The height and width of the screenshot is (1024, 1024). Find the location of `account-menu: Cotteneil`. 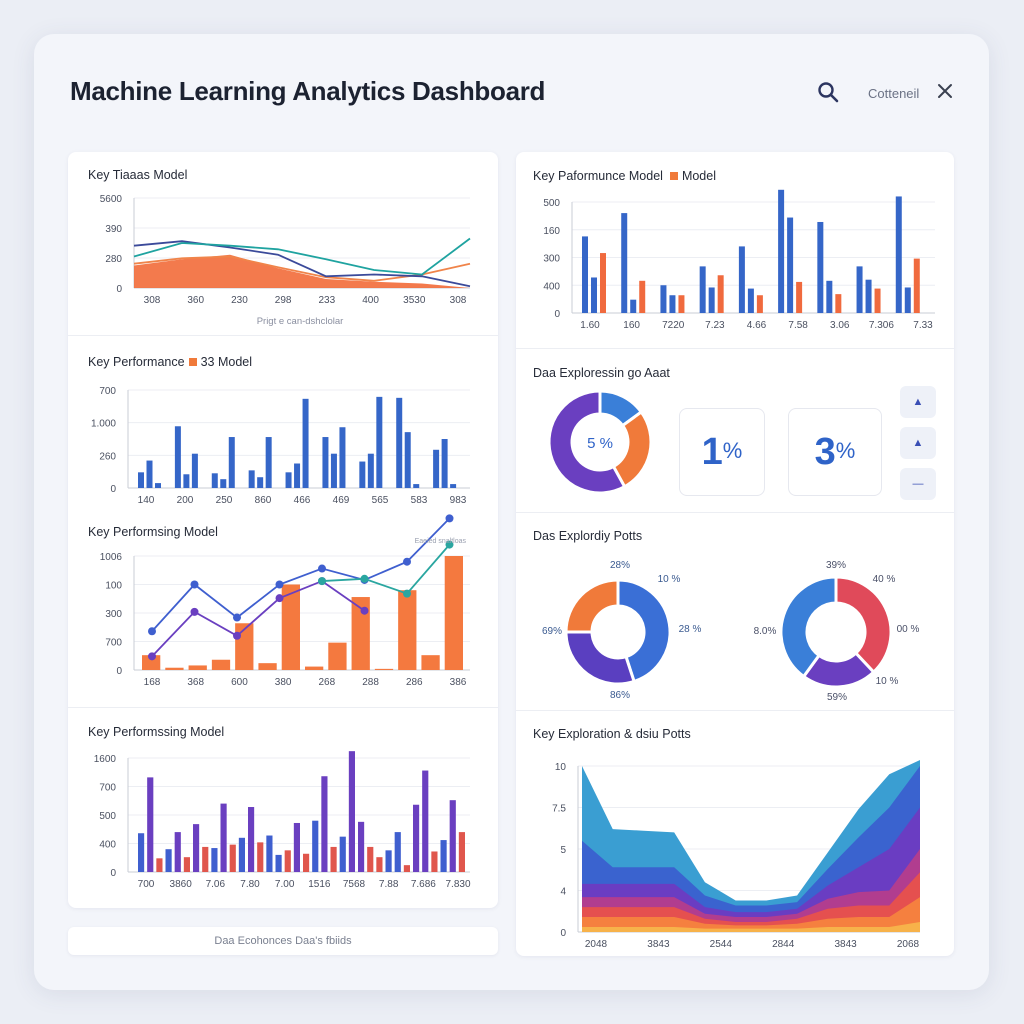

account-menu: Cotteneil is located at coordinates (894, 93).